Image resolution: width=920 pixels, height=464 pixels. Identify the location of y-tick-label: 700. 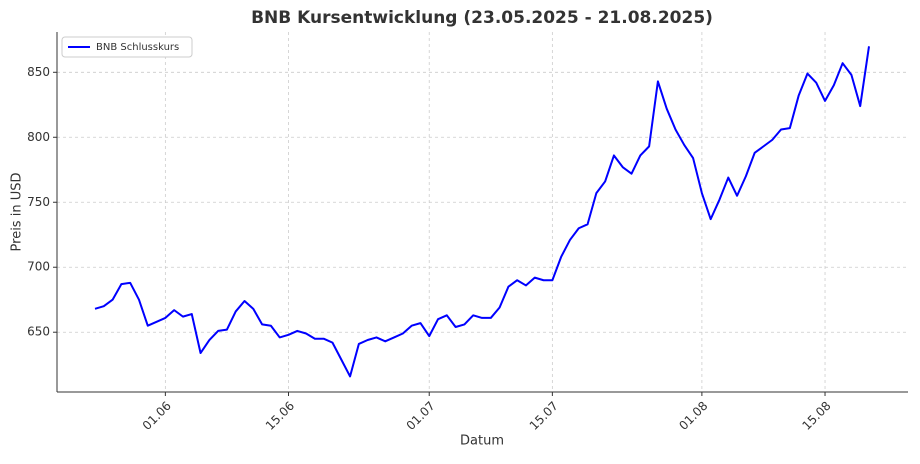
(38, 267).